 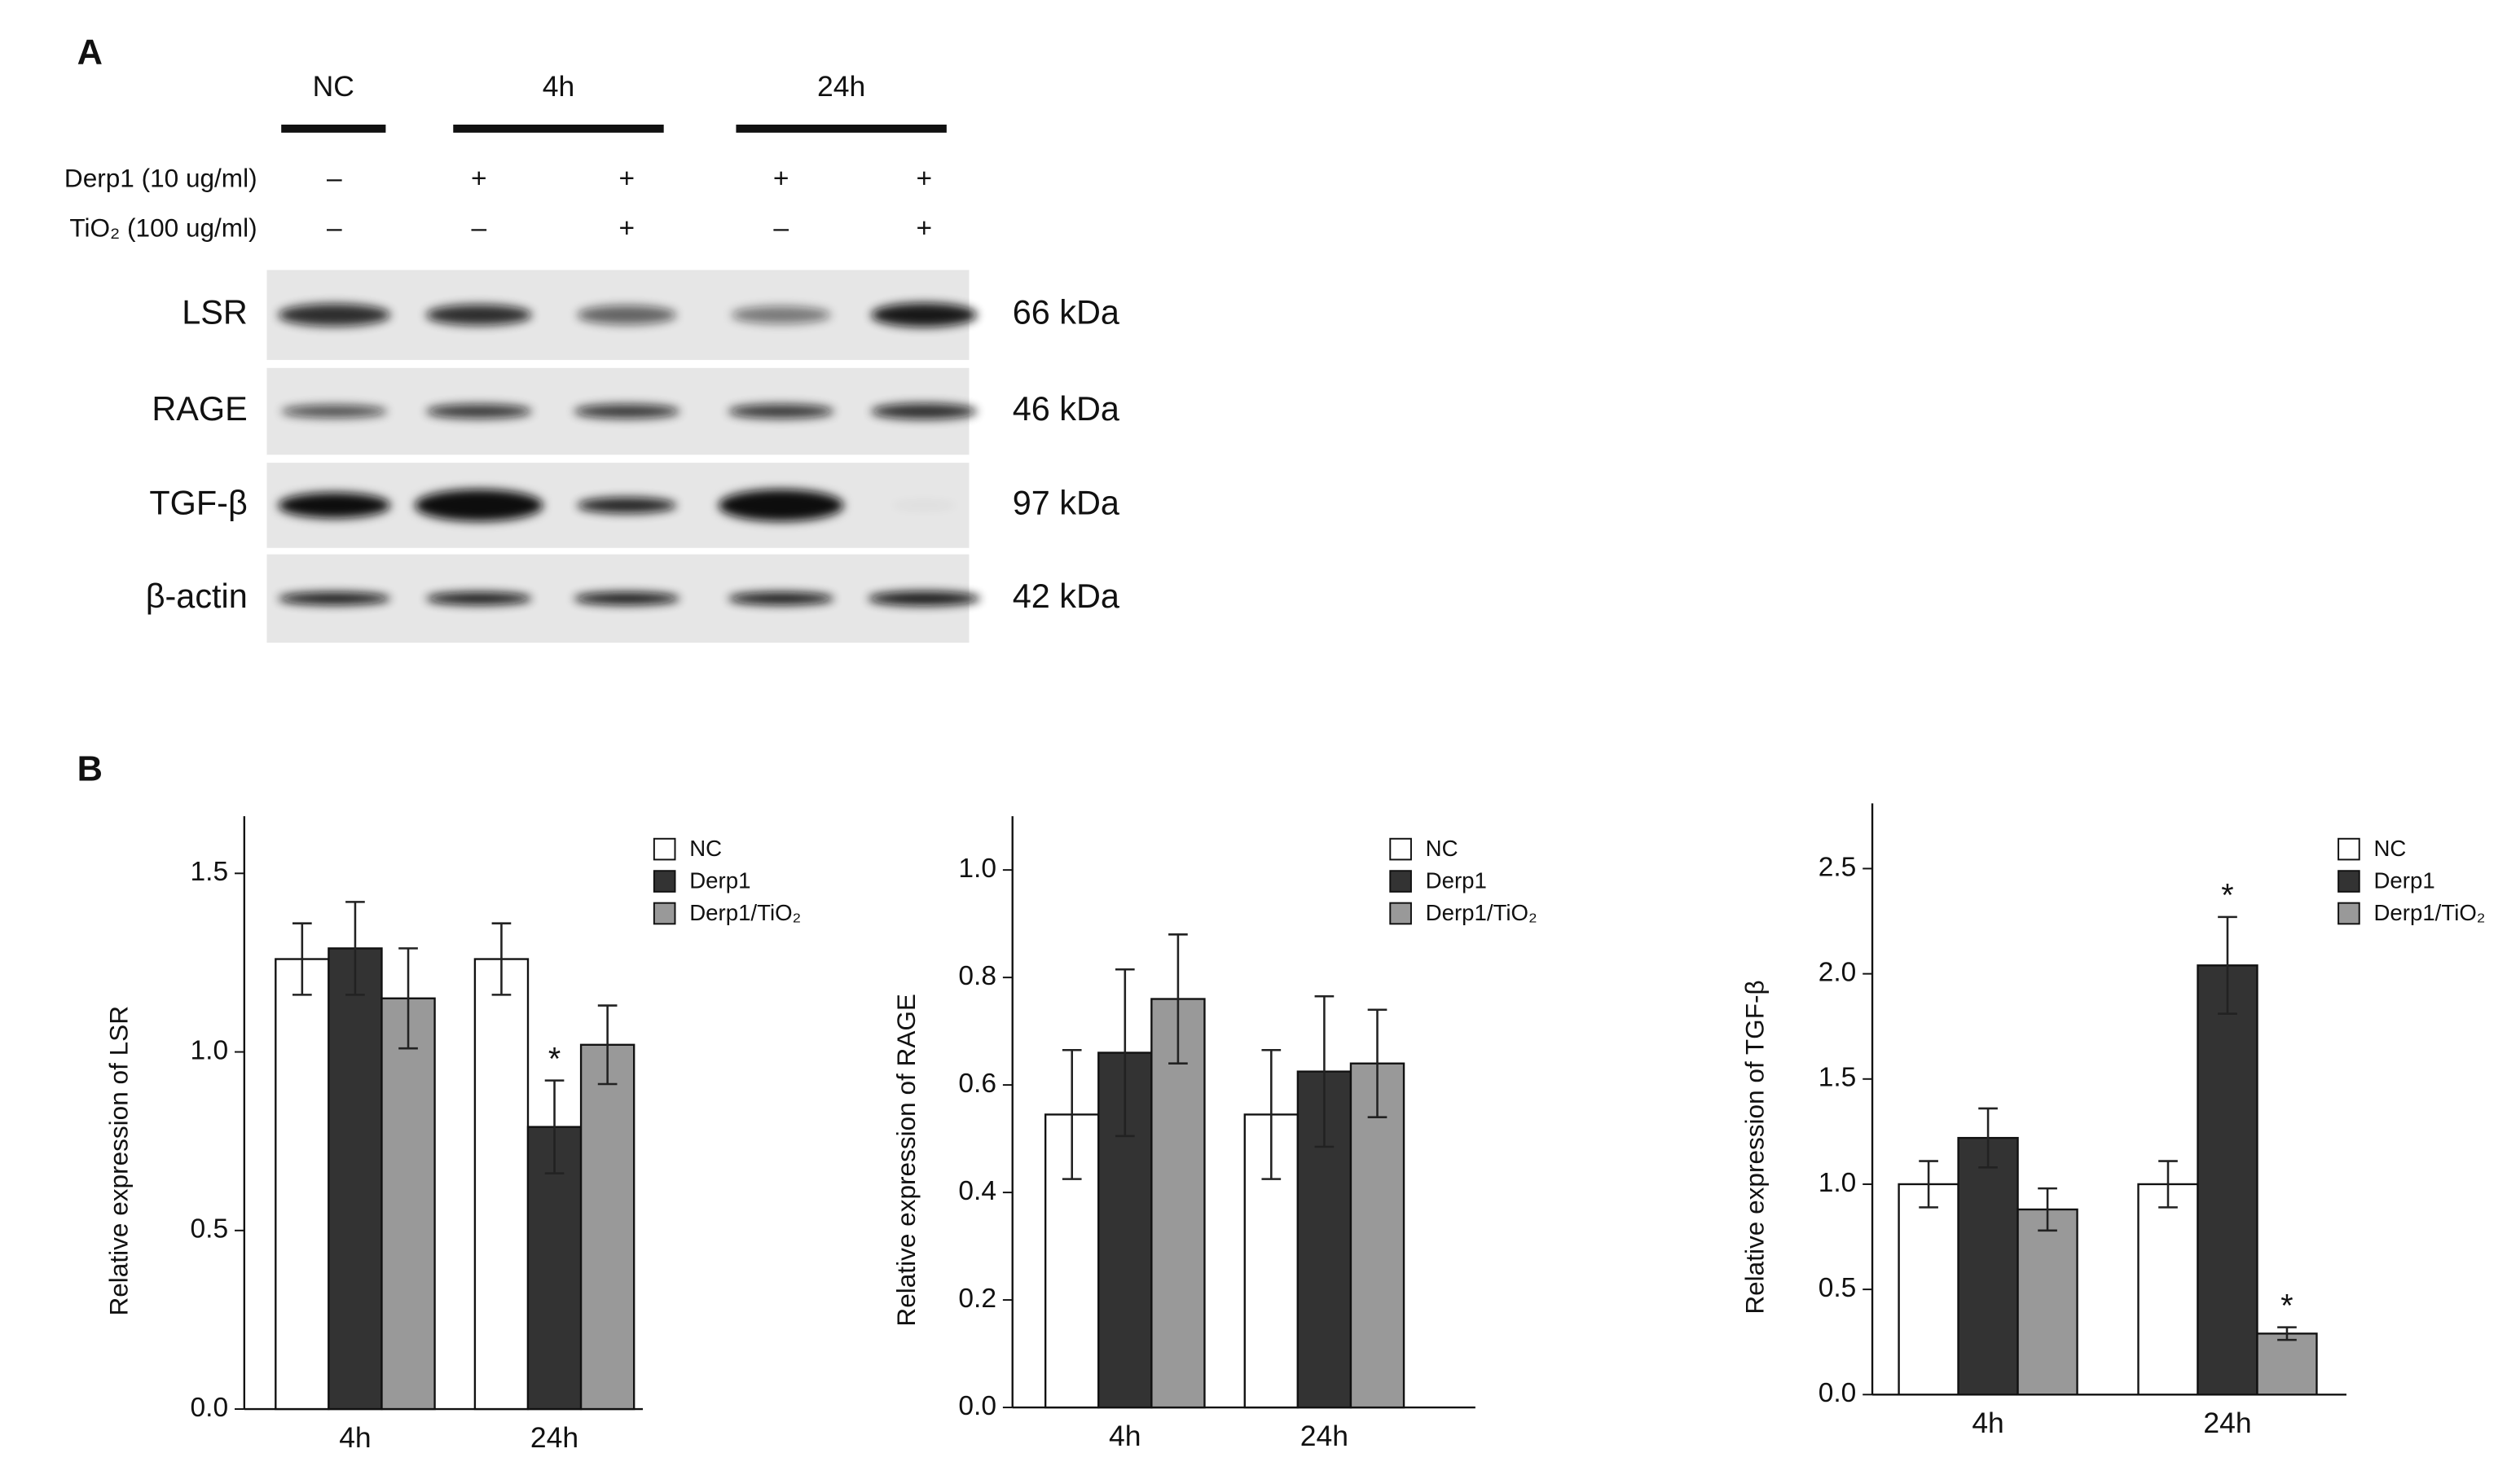 What do you see at coordinates (1066, 596) in the screenshot?
I see `size-label: 42 kDa` at bounding box center [1066, 596].